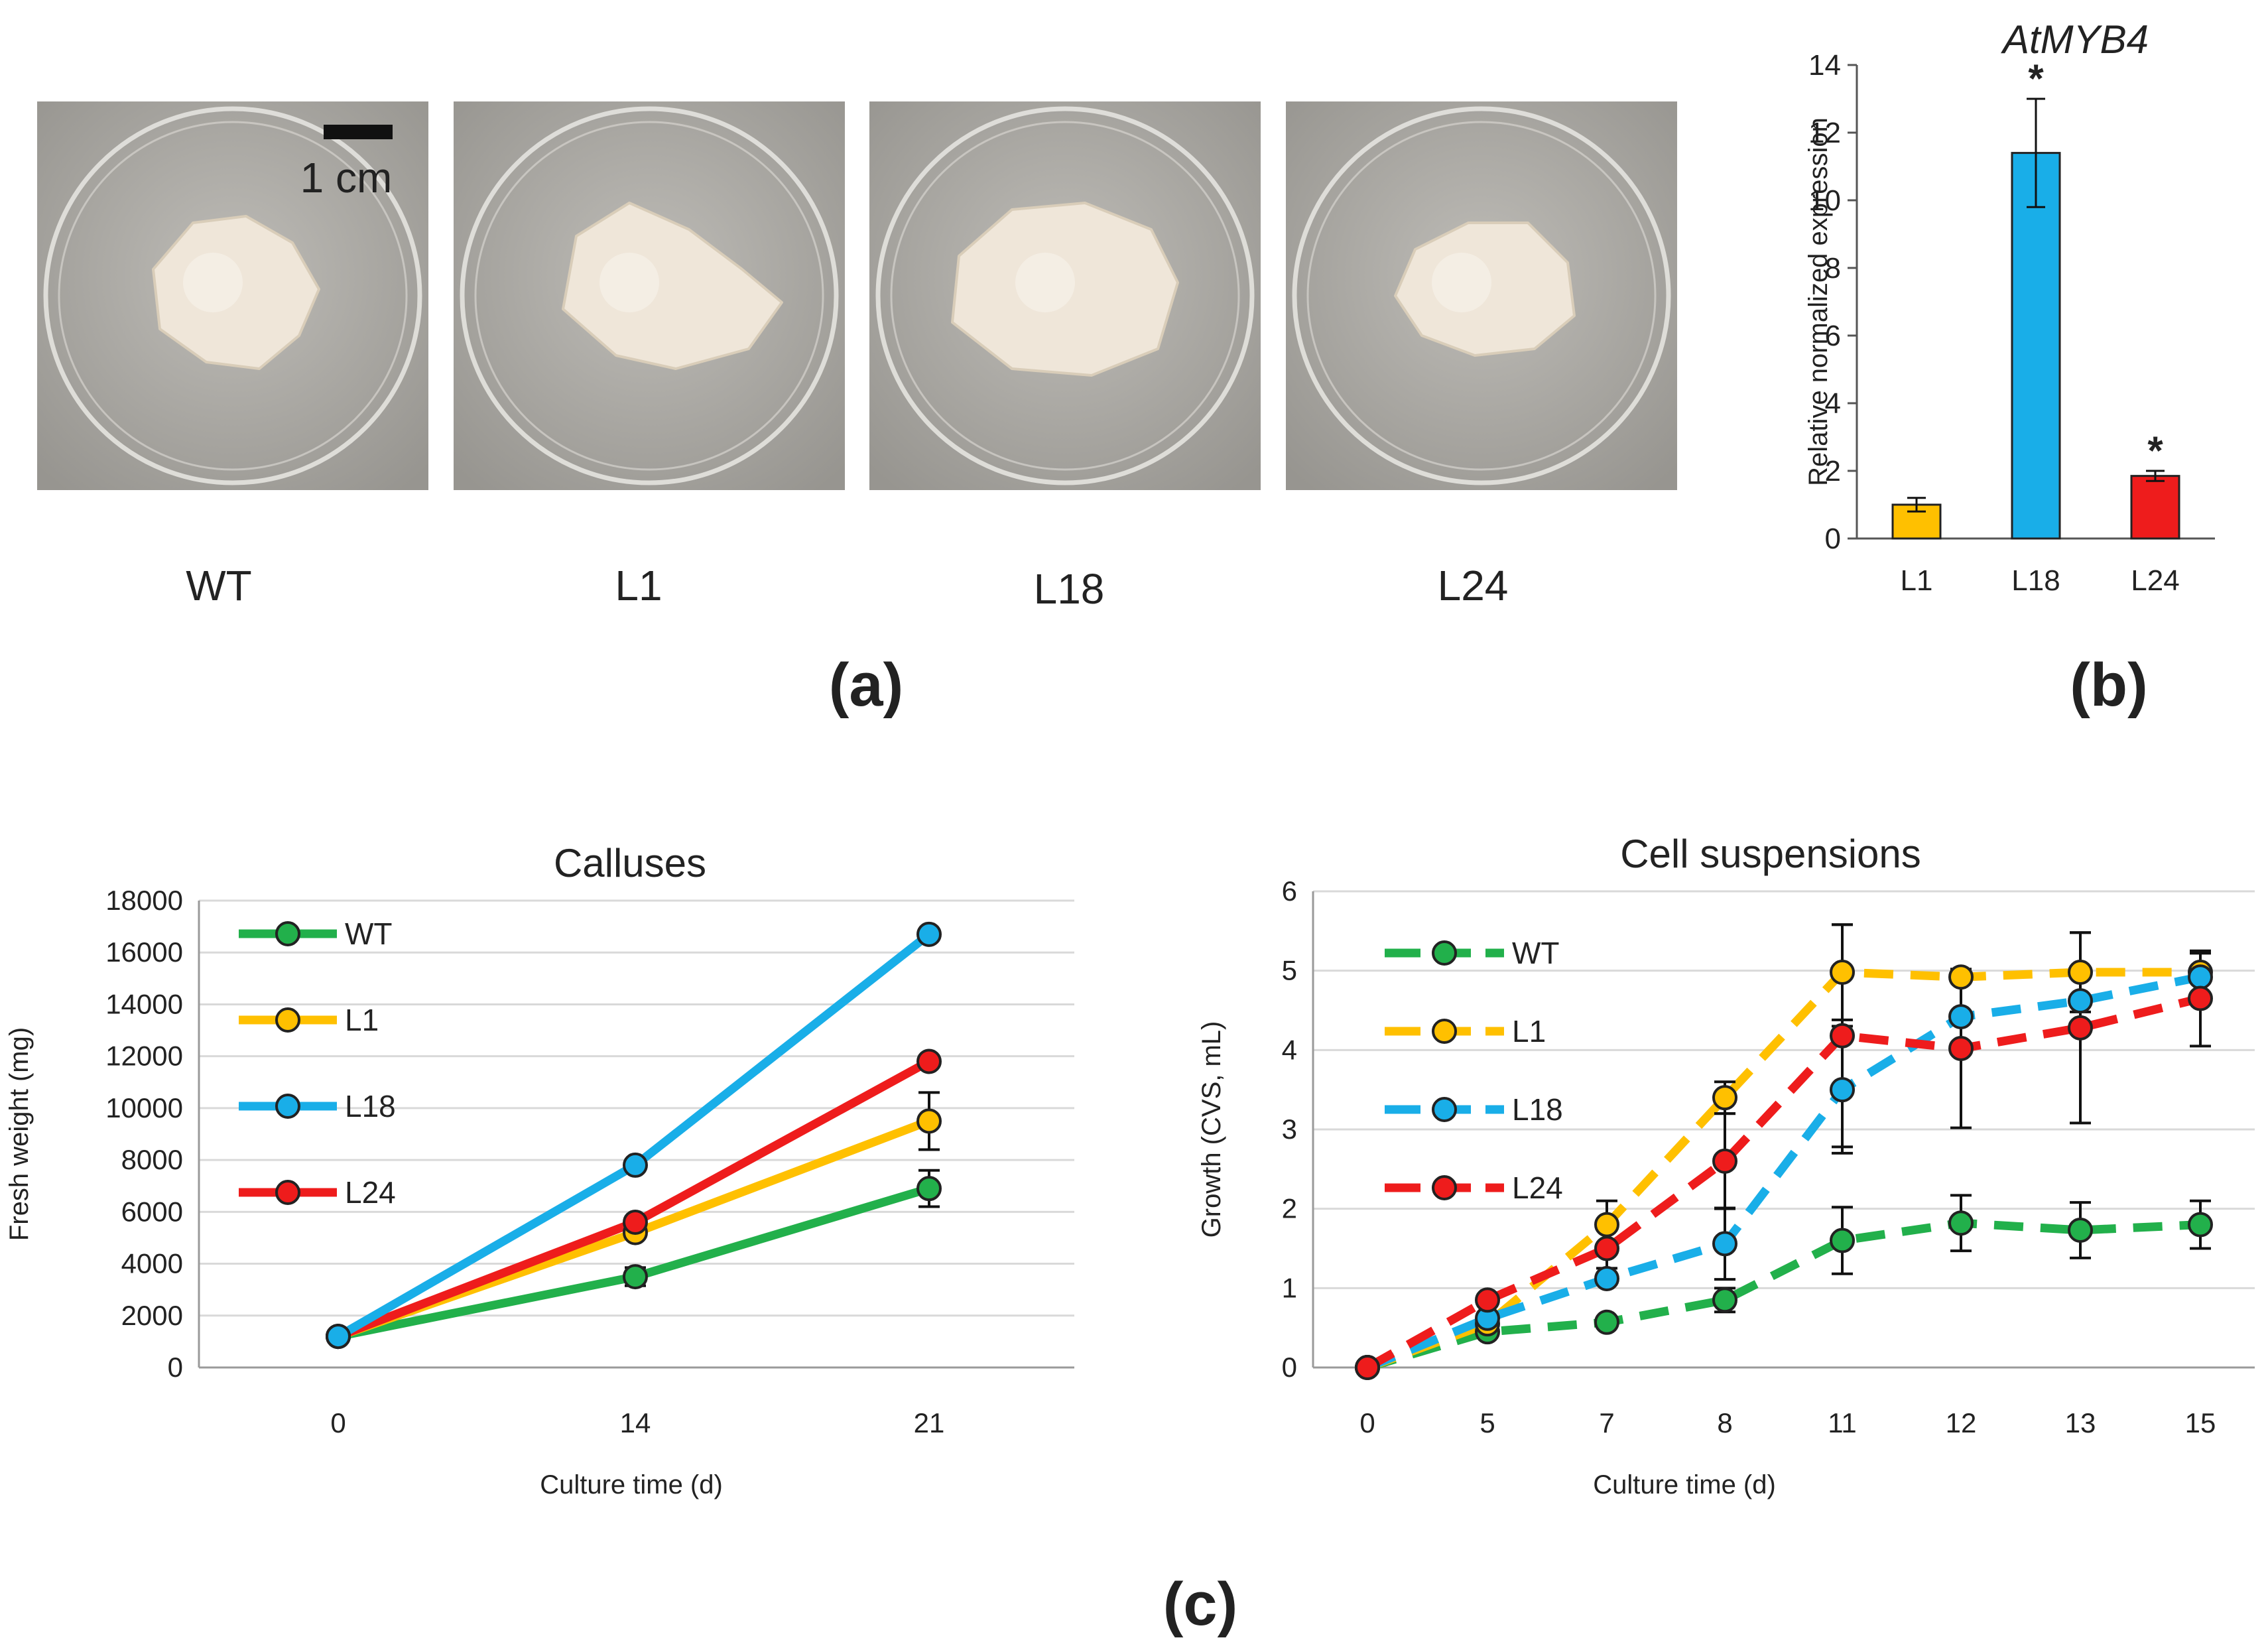 This screenshot has width=2268, height=1650. What do you see at coordinates (1833, 268) in the screenshot?
I see `y-tick-label: 8` at bounding box center [1833, 268].